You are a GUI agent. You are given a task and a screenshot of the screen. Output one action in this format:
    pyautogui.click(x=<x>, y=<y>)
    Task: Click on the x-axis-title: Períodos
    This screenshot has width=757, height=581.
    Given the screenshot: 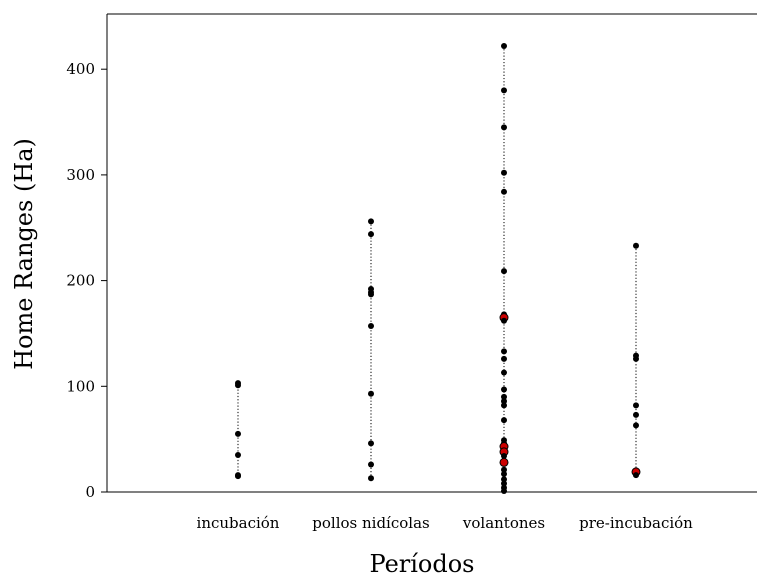 What is the action you would take?
    pyautogui.click(x=422, y=564)
    